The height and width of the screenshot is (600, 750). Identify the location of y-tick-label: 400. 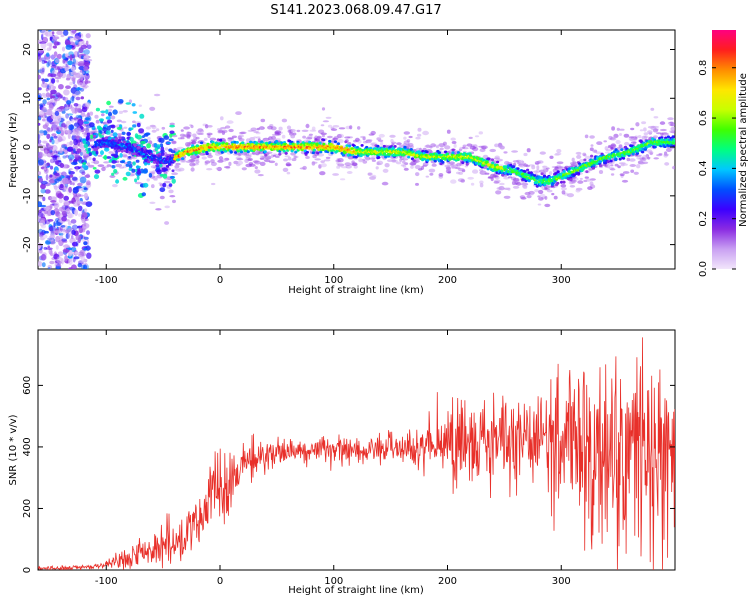
(27, 446).